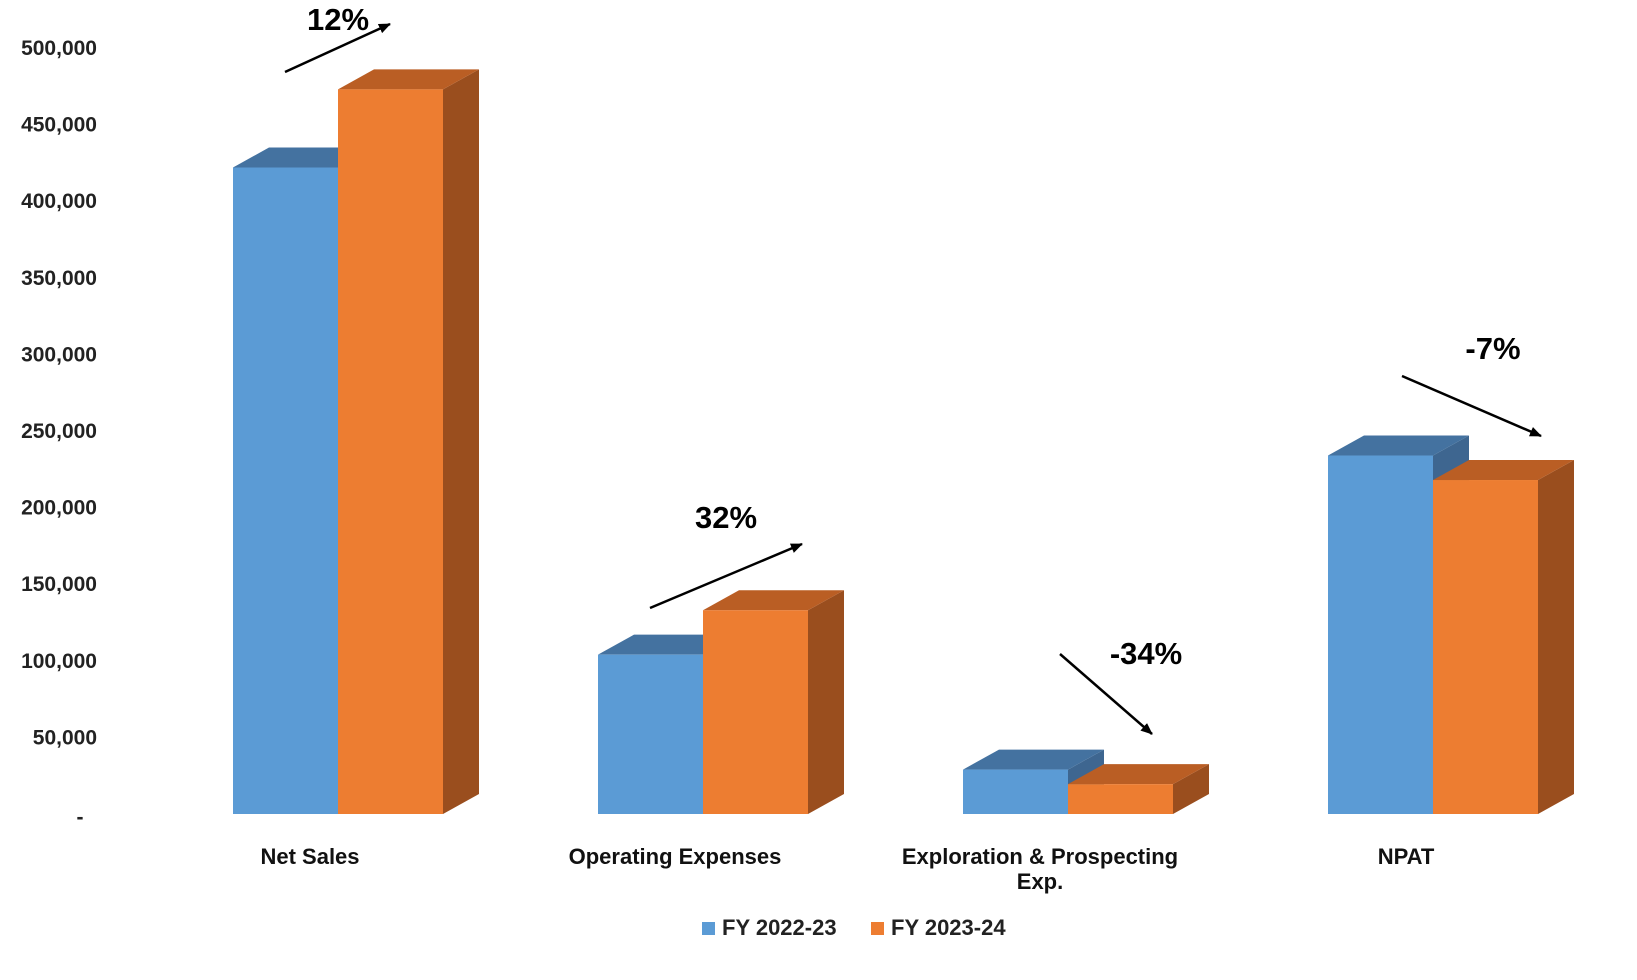 This screenshot has width=1637, height=980. I want to click on x-category-label: Exploration & Prospecting, so click(1040, 856).